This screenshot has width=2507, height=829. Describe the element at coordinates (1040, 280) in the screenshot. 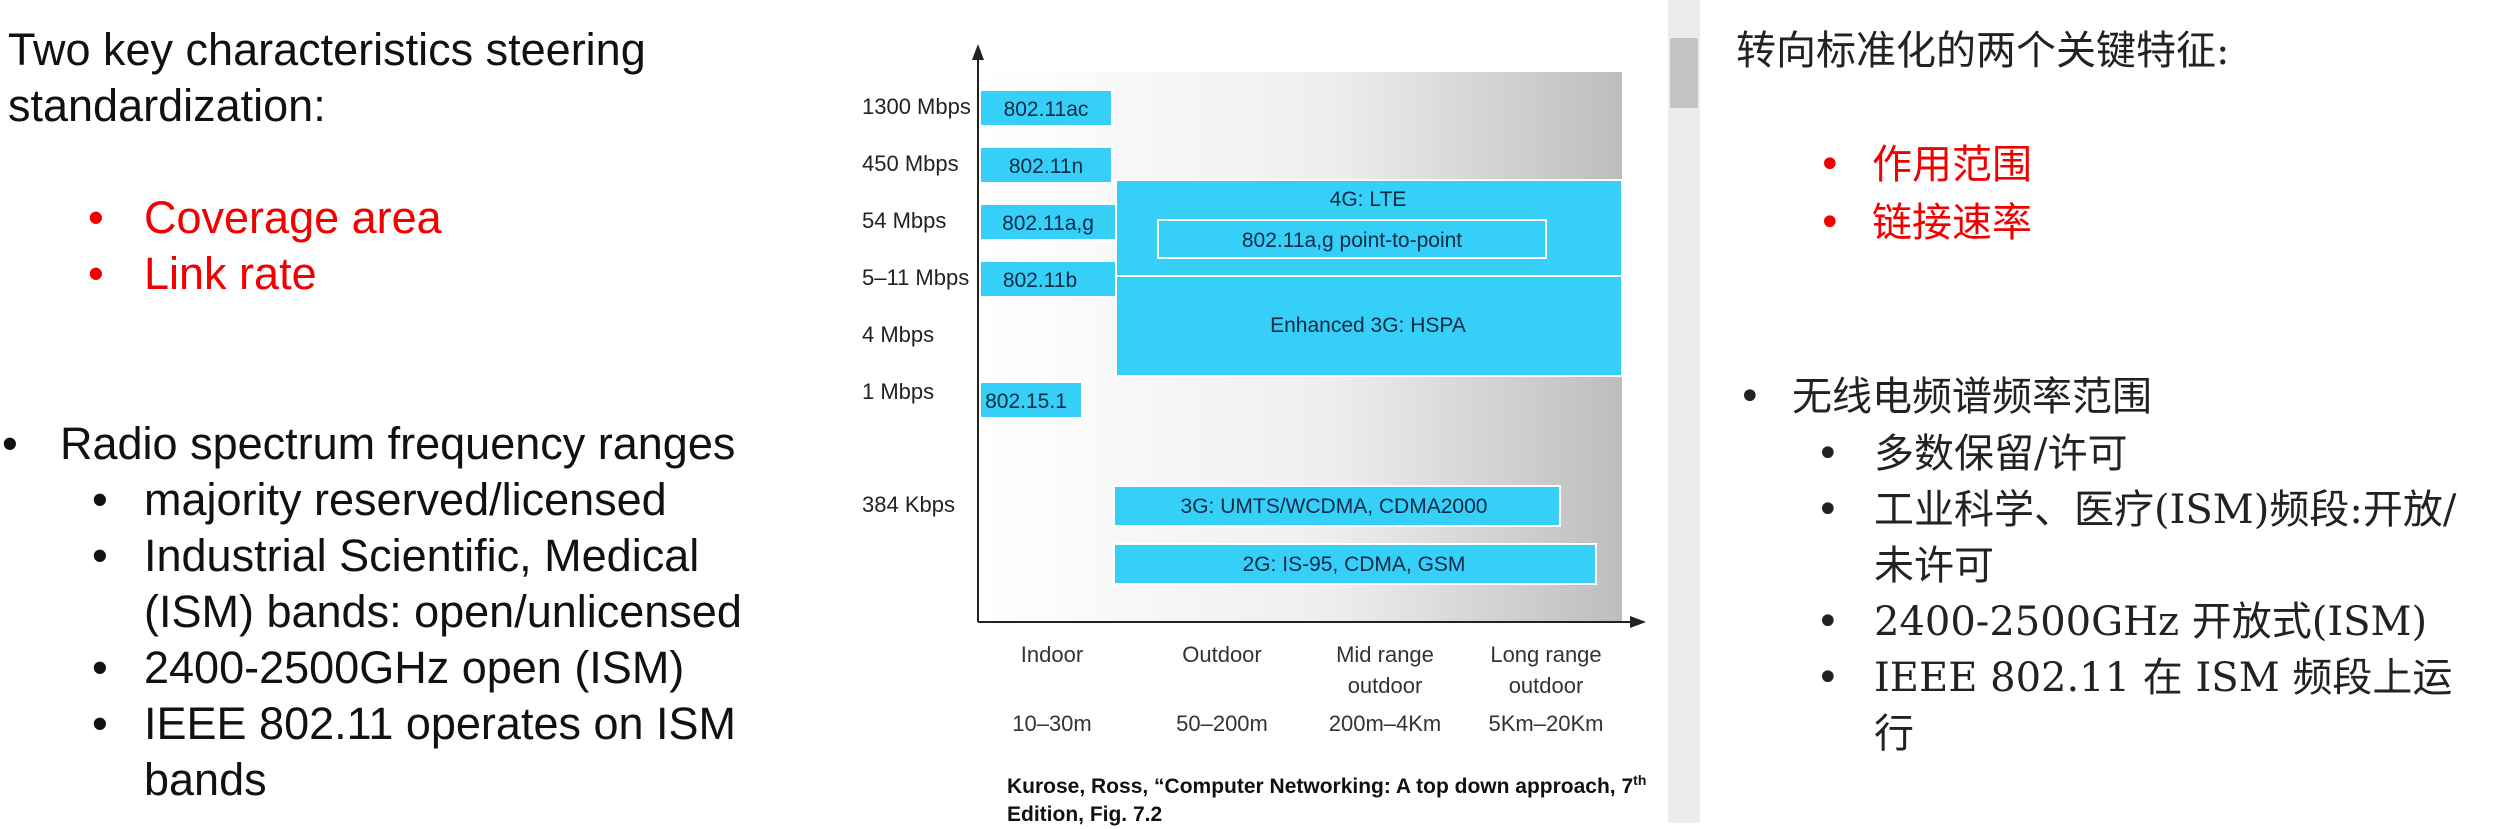

I see `bar-label: 802.11b` at that location.